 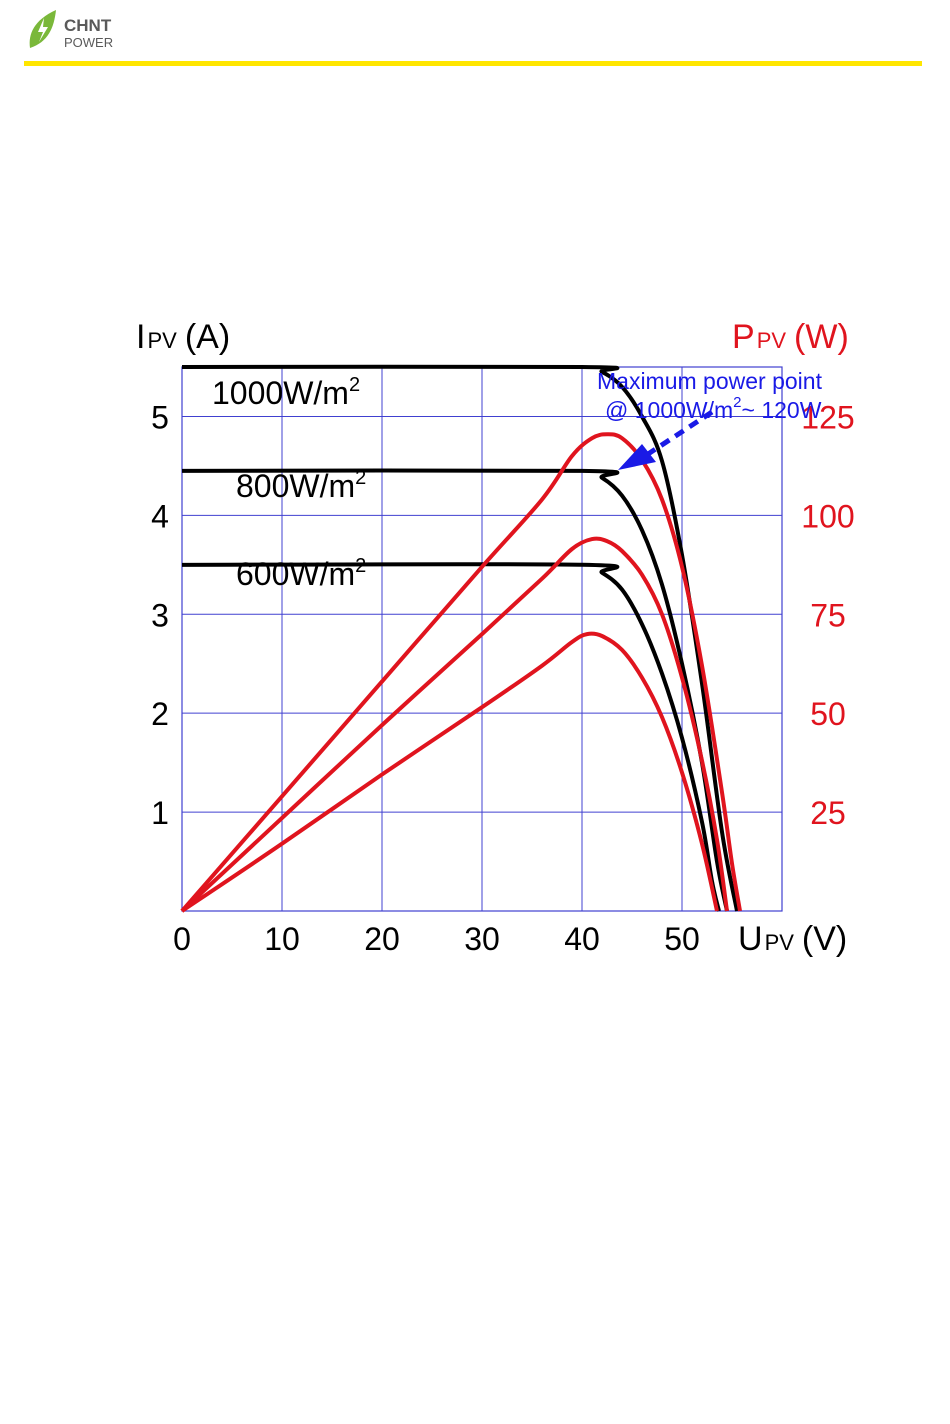 I want to click on x-axis-title-main: U, so click(x=750, y=939).